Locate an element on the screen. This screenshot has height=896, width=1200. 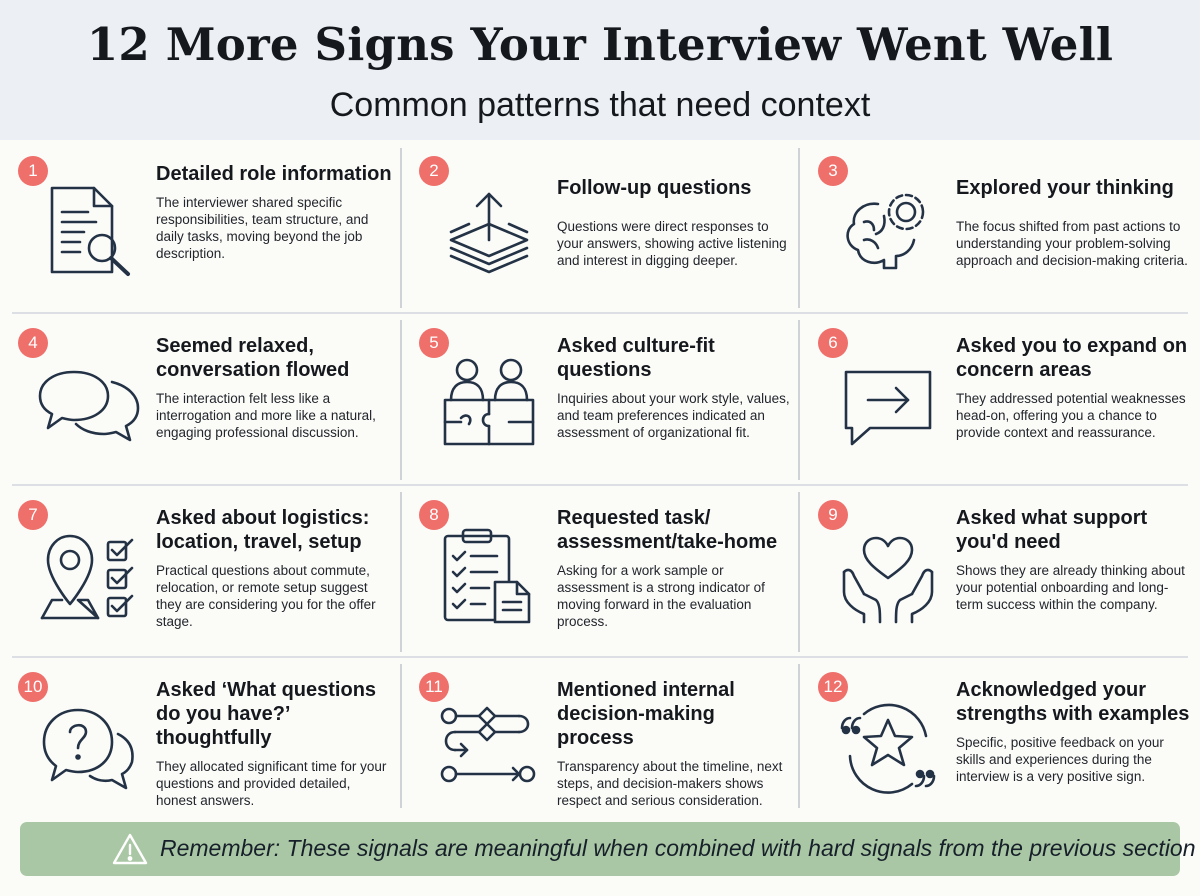
card-title: Follow-up questions is located at coordinates (654, 188).